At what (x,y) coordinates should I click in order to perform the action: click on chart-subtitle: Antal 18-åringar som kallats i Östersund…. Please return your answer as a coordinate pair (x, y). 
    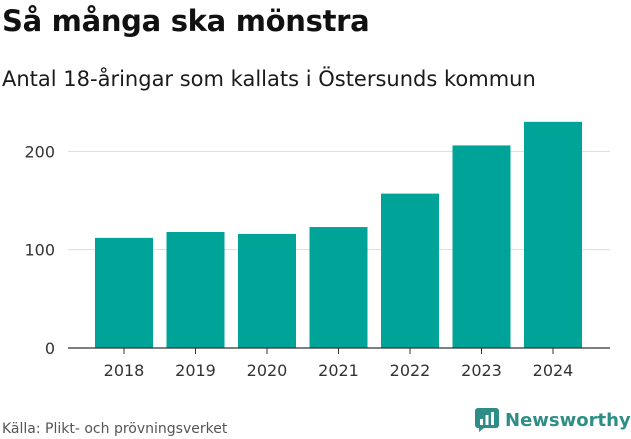
    Looking at the image, I should click on (269, 79).